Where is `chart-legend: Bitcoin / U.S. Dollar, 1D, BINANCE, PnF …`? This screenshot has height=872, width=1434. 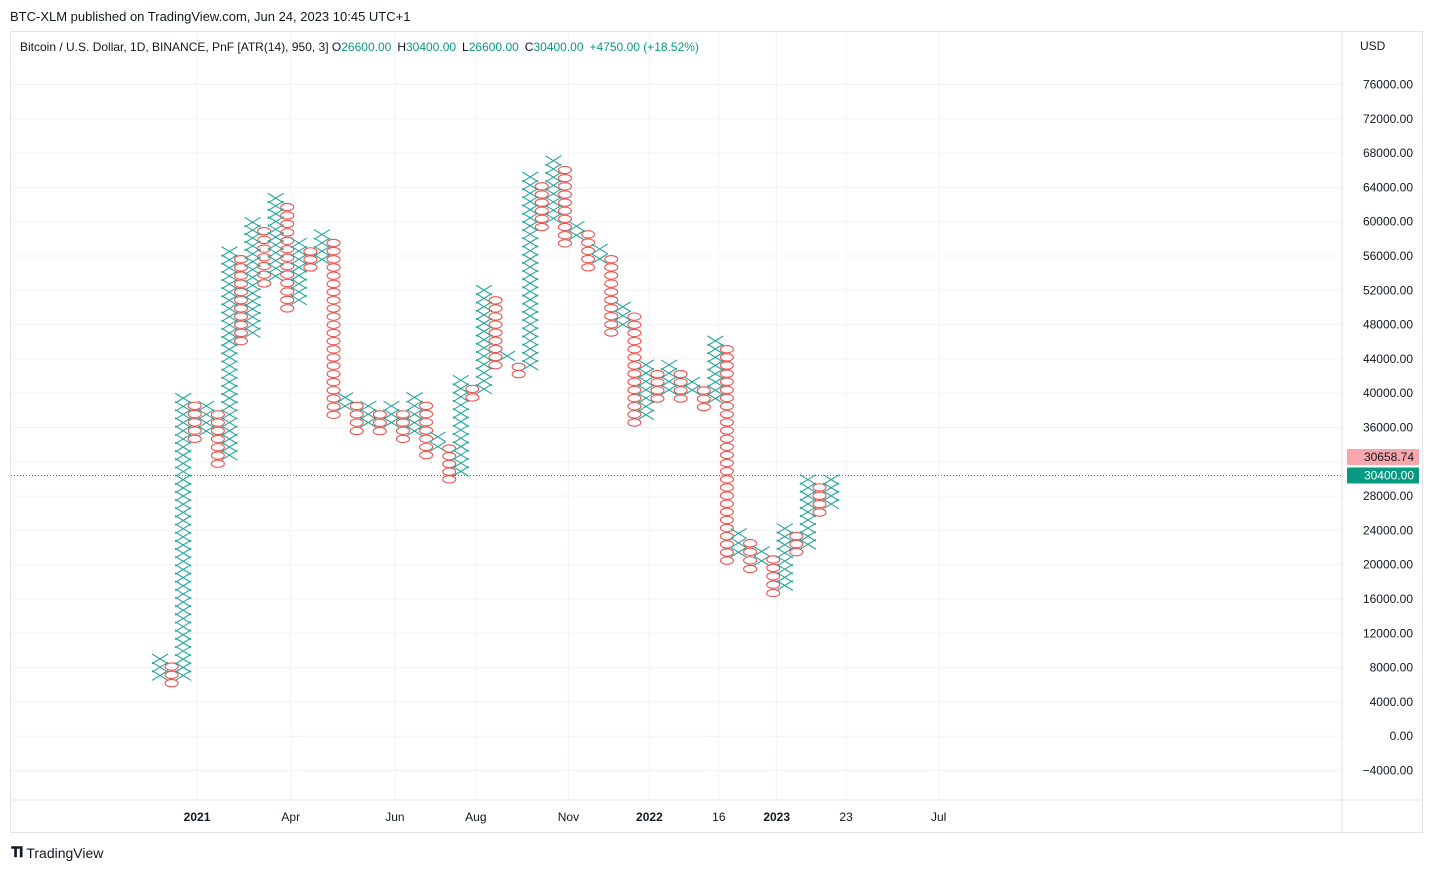 chart-legend: Bitcoin / U.S. Dollar, 1D, BINANCE, PnF … is located at coordinates (359, 47).